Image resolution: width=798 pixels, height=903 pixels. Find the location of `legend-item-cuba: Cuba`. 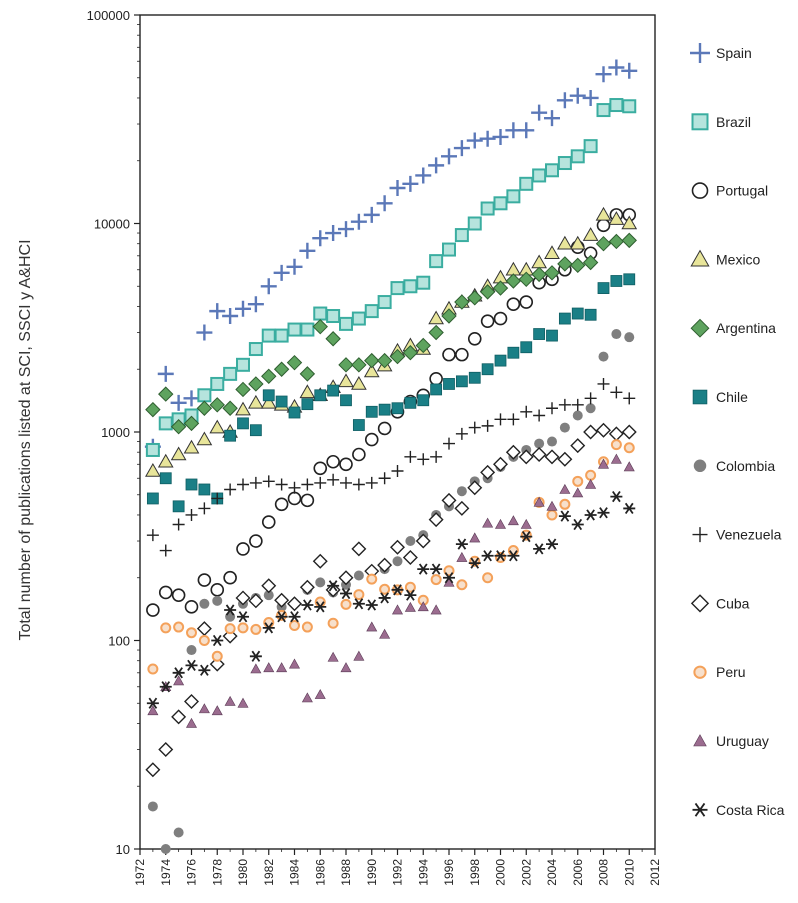

legend-item-cuba: Cuba is located at coordinates (720, 603).